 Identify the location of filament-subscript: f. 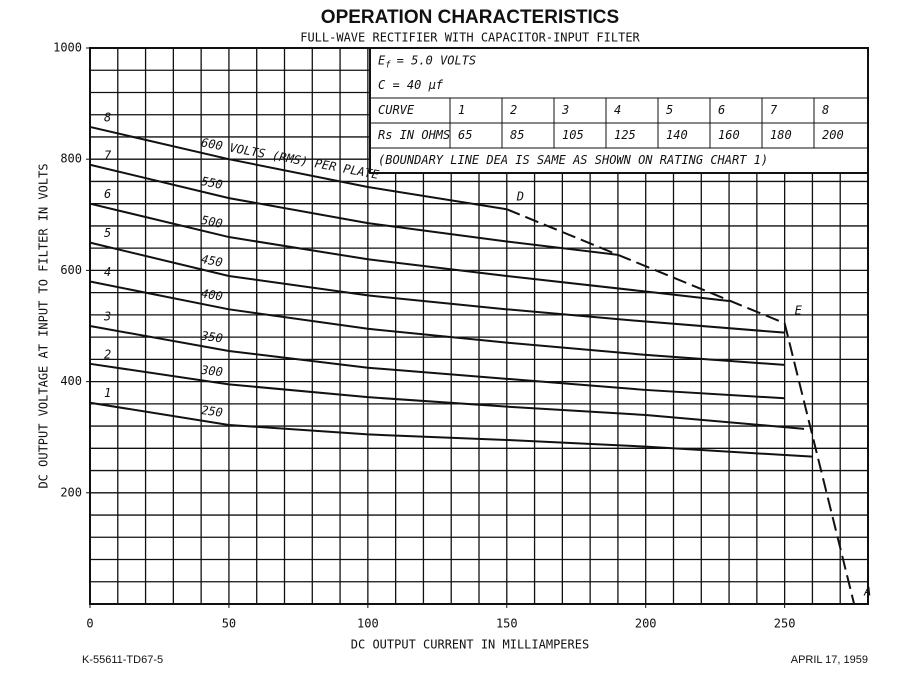
(388, 65).